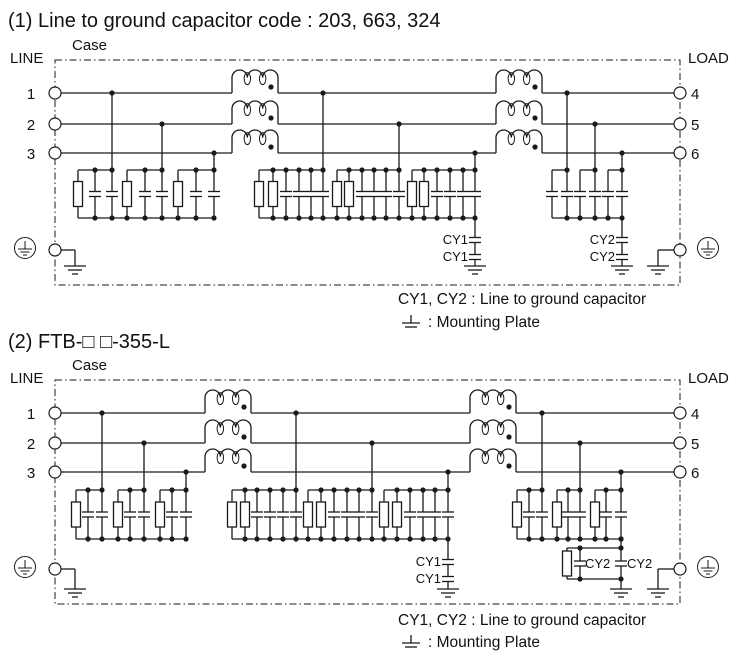  What do you see at coordinates (708, 378) in the screenshot?
I see `diagrams-1-load-label: LOAD` at bounding box center [708, 378].